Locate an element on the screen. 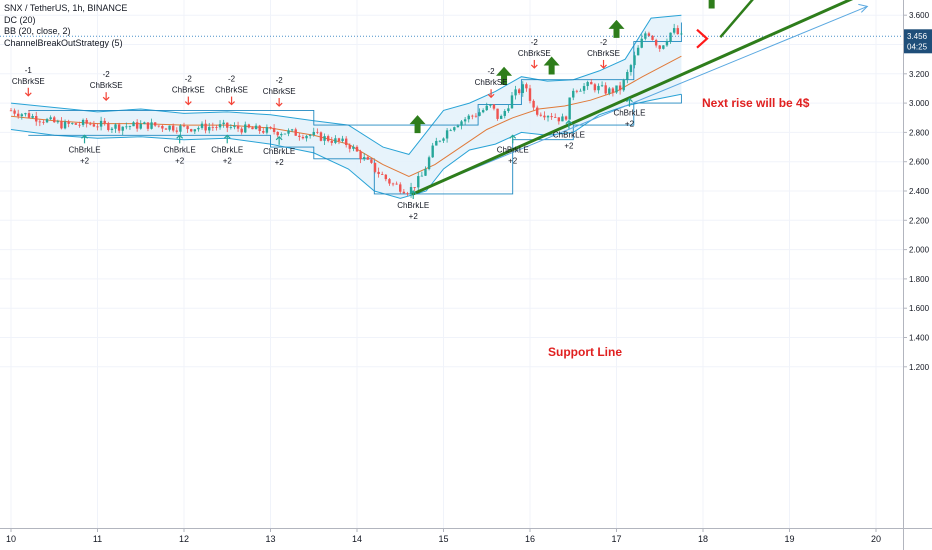  arrow-down-icon is located at coordinates (28, 94).